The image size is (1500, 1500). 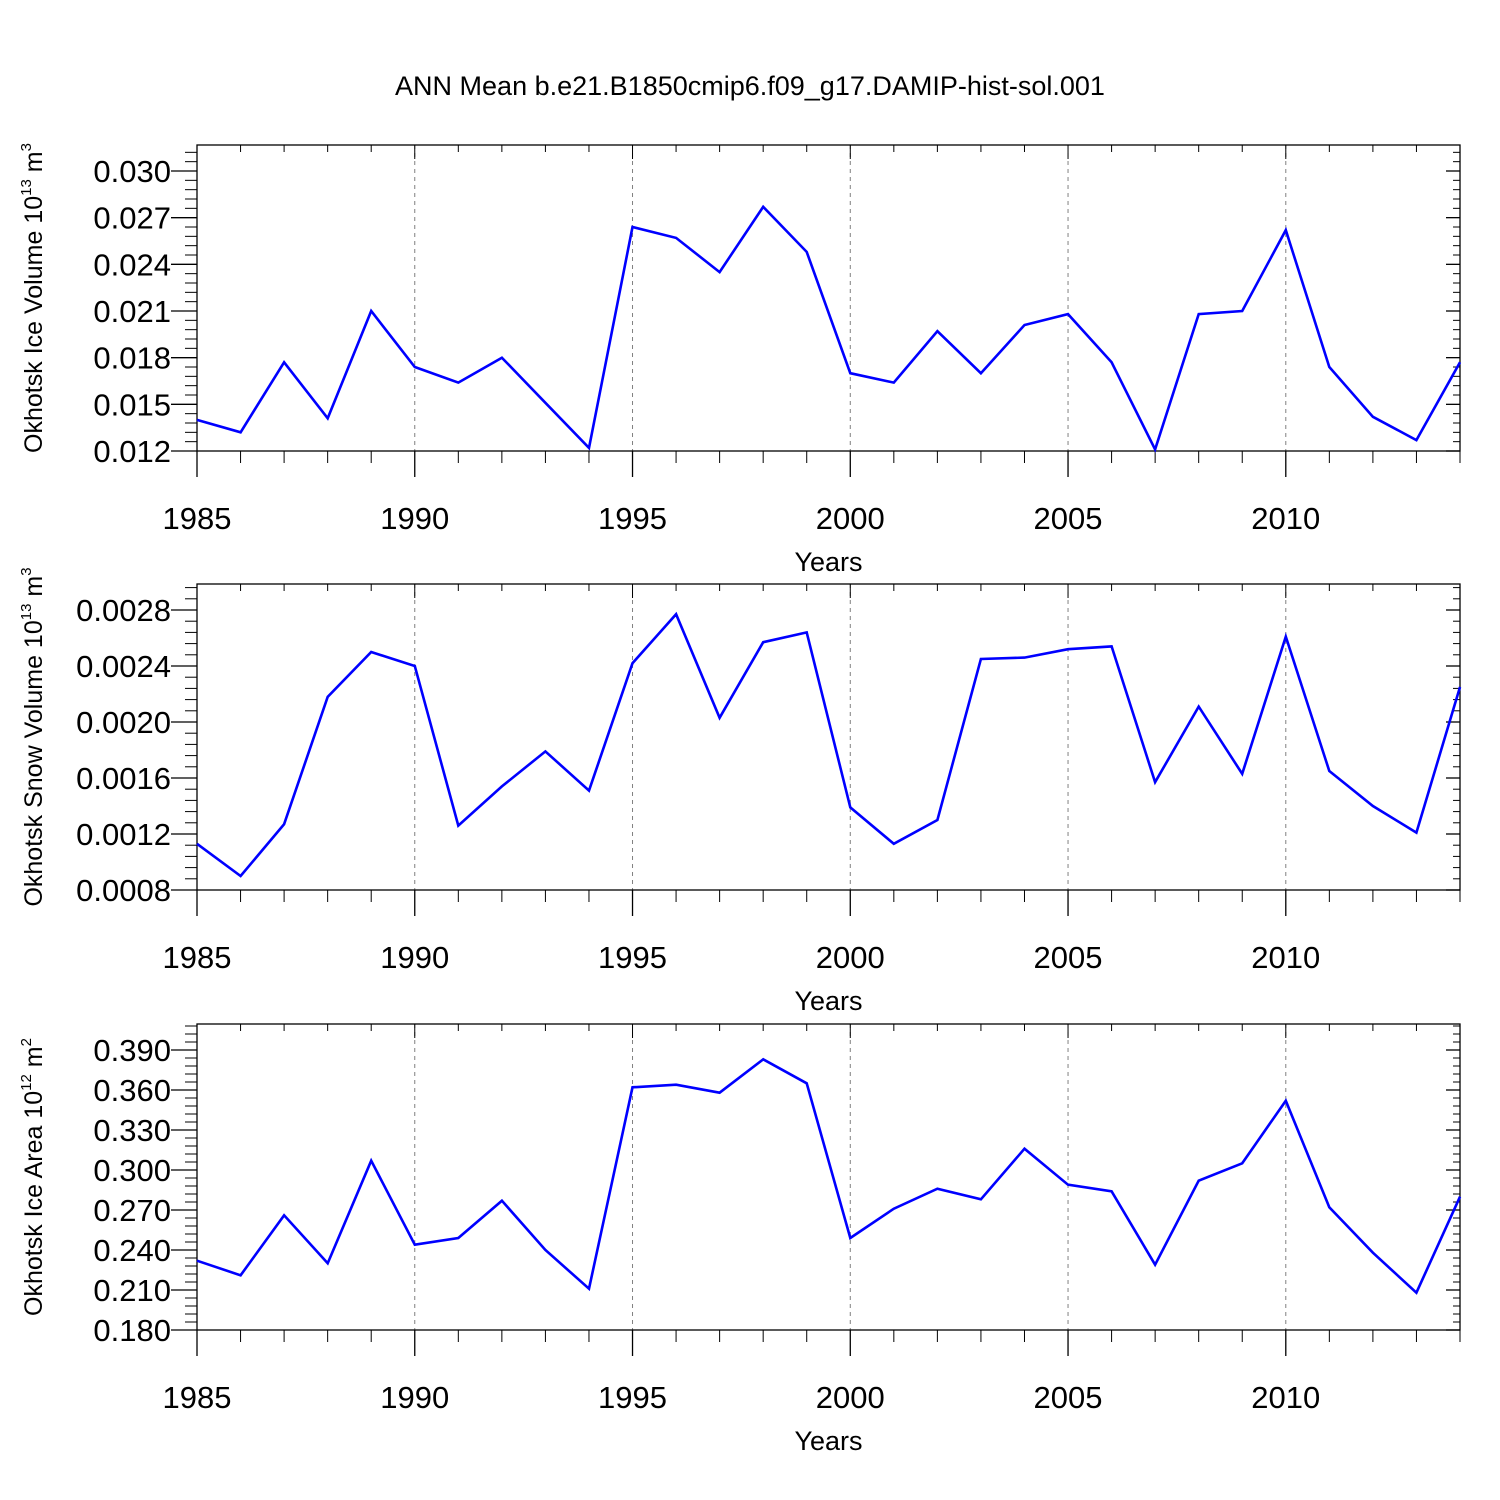 What do you see at coordinates (132, 218) in the screenshot?
I see `y-tick-label: 0.027` at bounding box center [132, 218].